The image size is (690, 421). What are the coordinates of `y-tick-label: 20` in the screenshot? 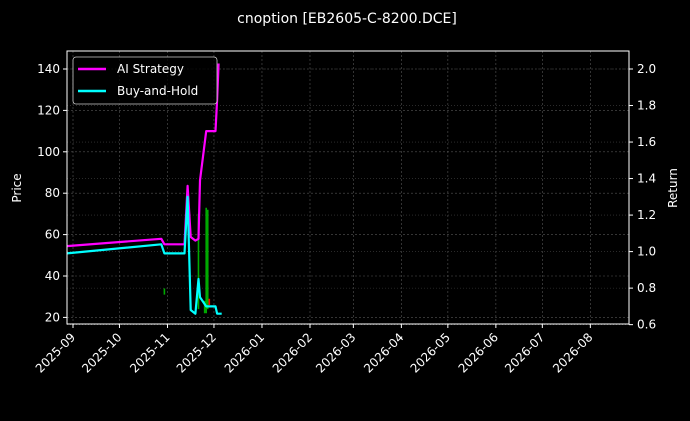 It's located at (52, 317).